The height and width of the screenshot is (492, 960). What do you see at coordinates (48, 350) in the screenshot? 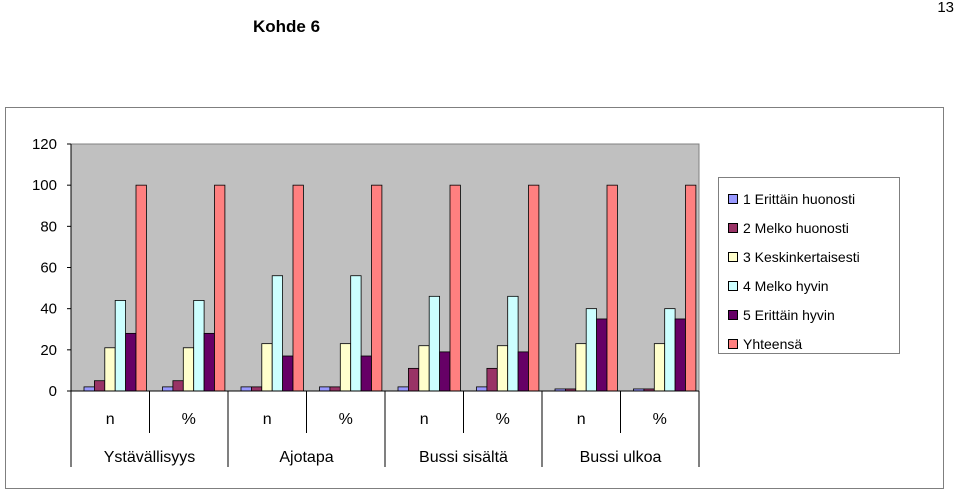
I see `y-tick-label: 20` at bounding box center [48, 350].